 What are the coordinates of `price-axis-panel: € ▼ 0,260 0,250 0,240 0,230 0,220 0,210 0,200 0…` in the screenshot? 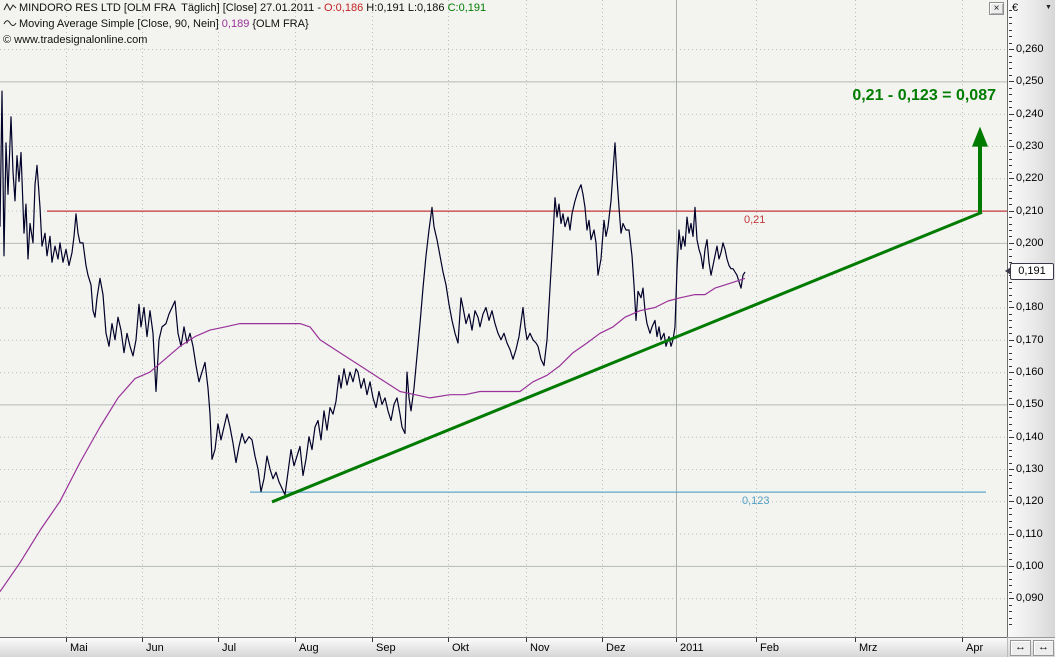 It's located at (1030, 318).